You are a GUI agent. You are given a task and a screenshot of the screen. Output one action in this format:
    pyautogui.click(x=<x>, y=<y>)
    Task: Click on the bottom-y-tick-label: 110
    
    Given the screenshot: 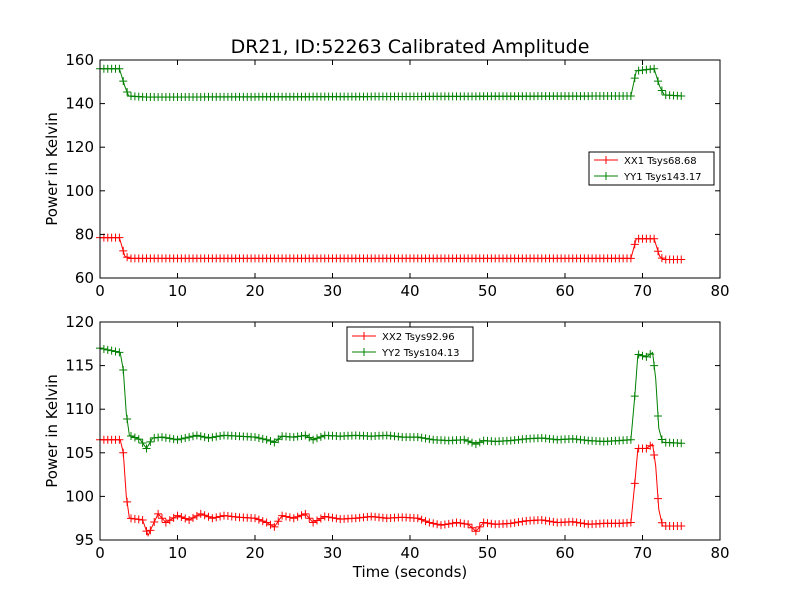 What is the action you would take?
    pyautogui.click(x=79, y=409)
    